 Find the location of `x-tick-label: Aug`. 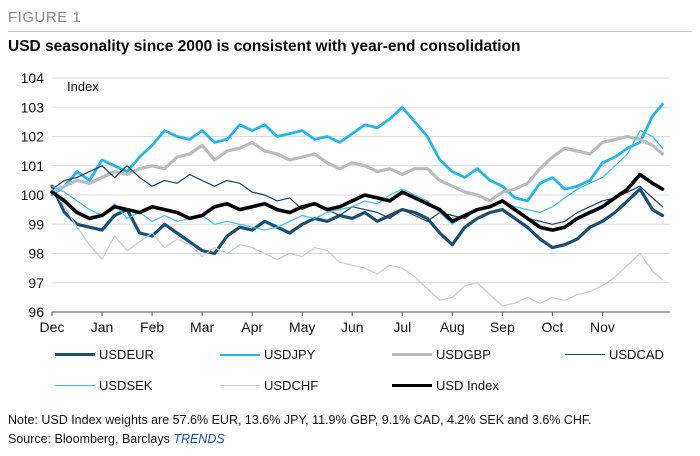

x-tick-label: Aug is located at coordinates (452, 327).